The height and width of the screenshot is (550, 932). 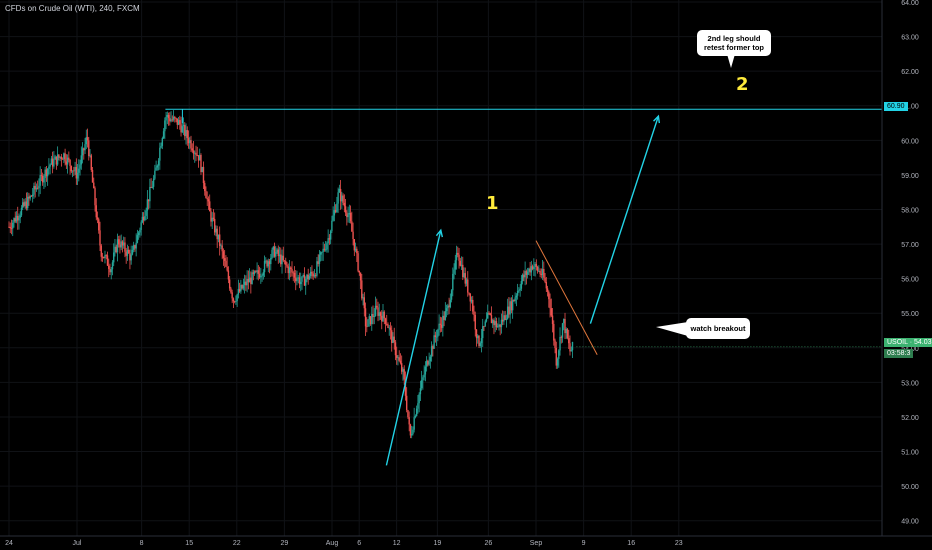 I want to click on leg2-callout: 2nd leg should retest former top, so click(x=734, y=43).